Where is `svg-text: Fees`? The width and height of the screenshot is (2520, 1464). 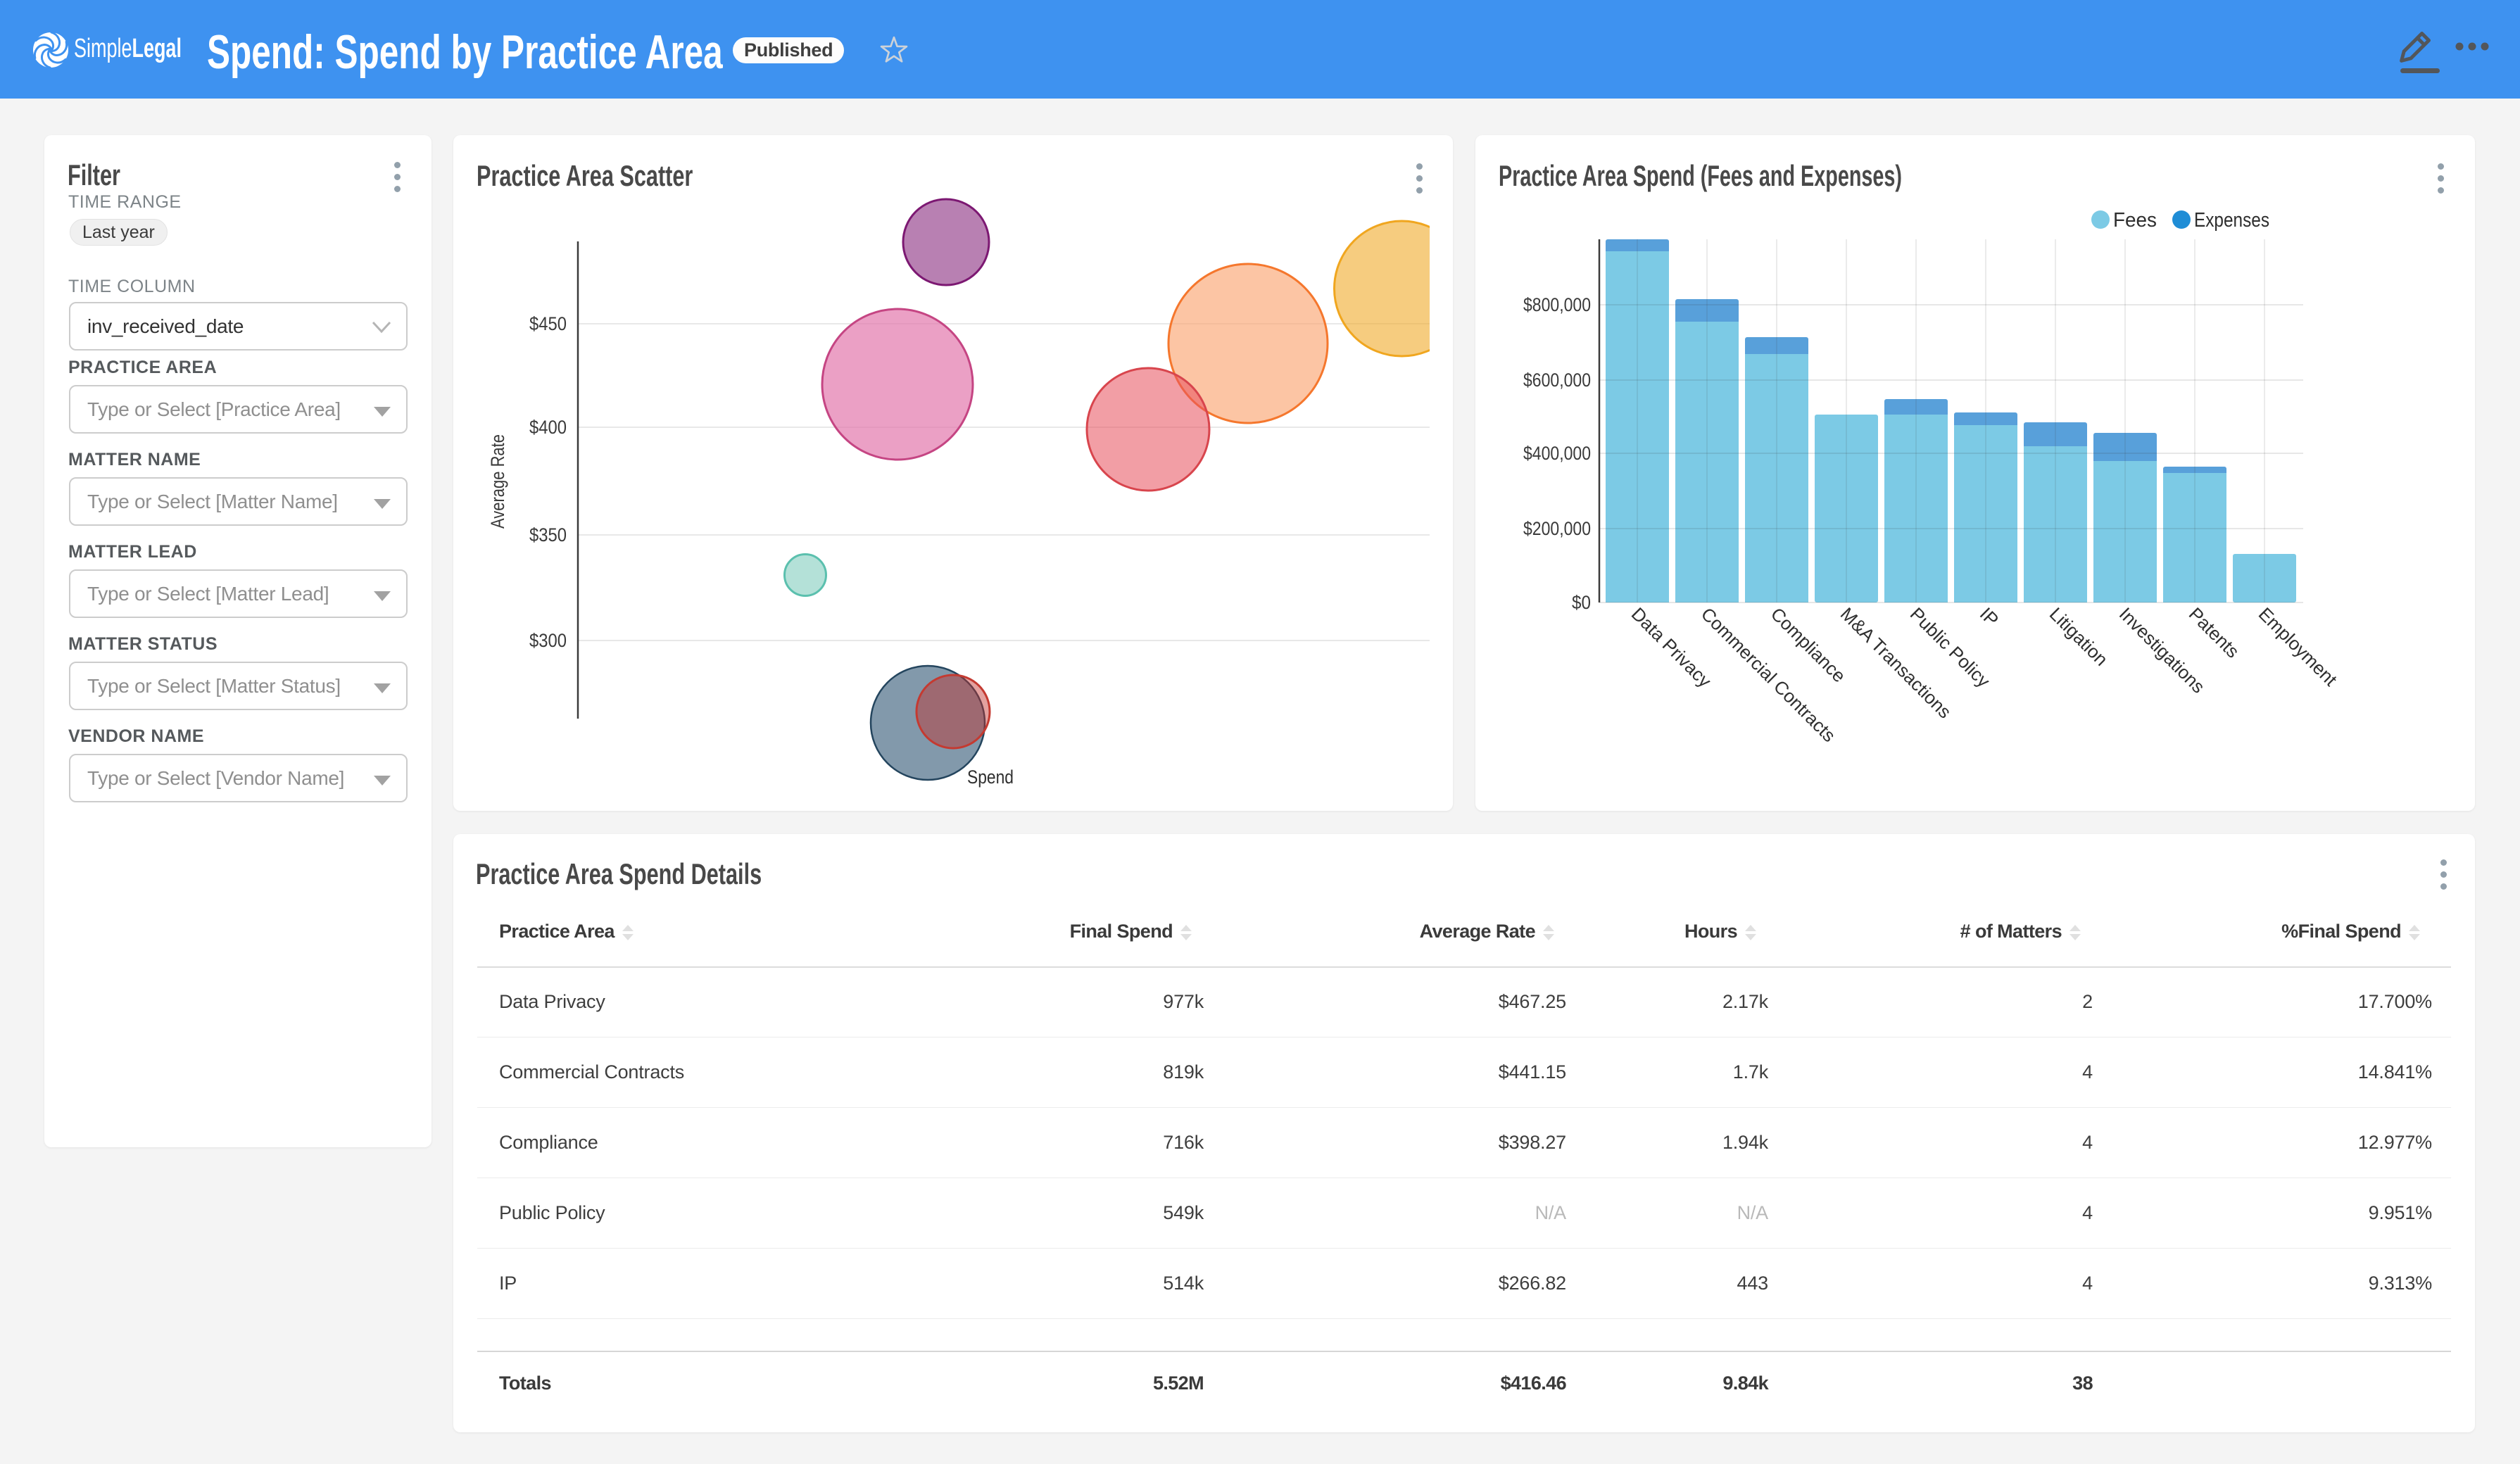 svg-text: Fees is located at coordinates (2135, 221).